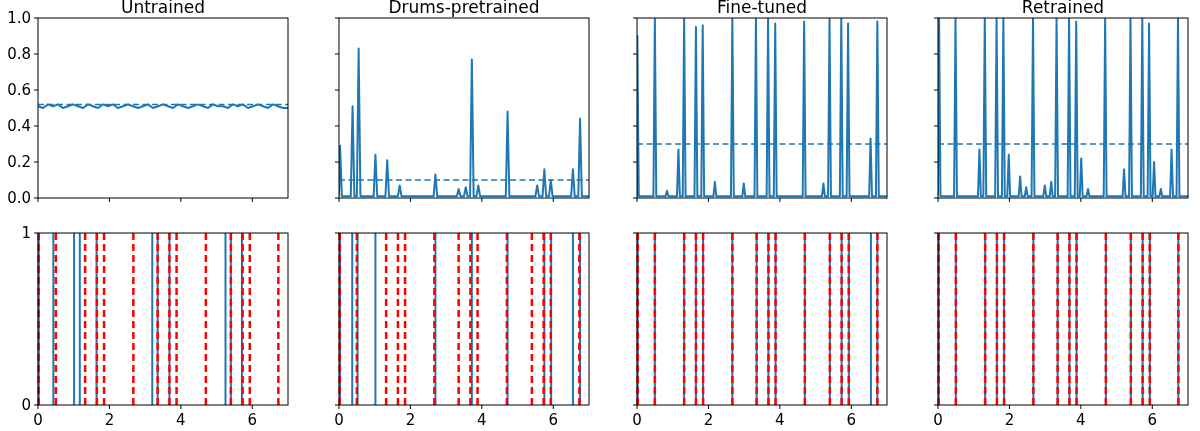 This screenshot has width=1200, height=431. Describe the element at coordinates (762, 8) in the screenshot. I see `chart-title: Fine-tuned` at that location.